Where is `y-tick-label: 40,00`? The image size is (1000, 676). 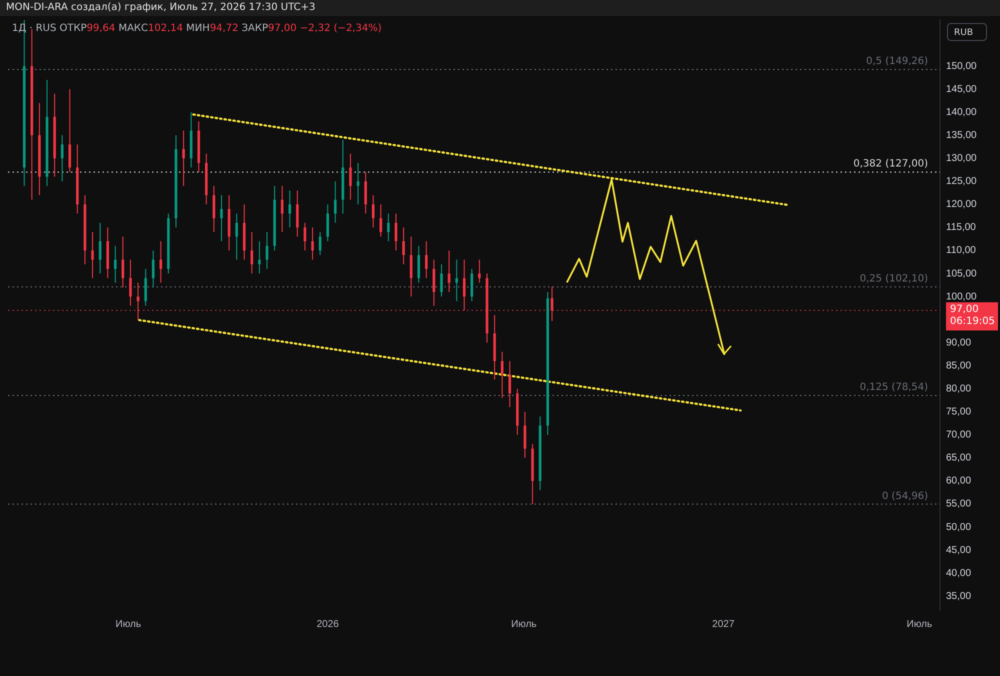 y-tick-label: 40,00 is located at coordinates (959, 573).